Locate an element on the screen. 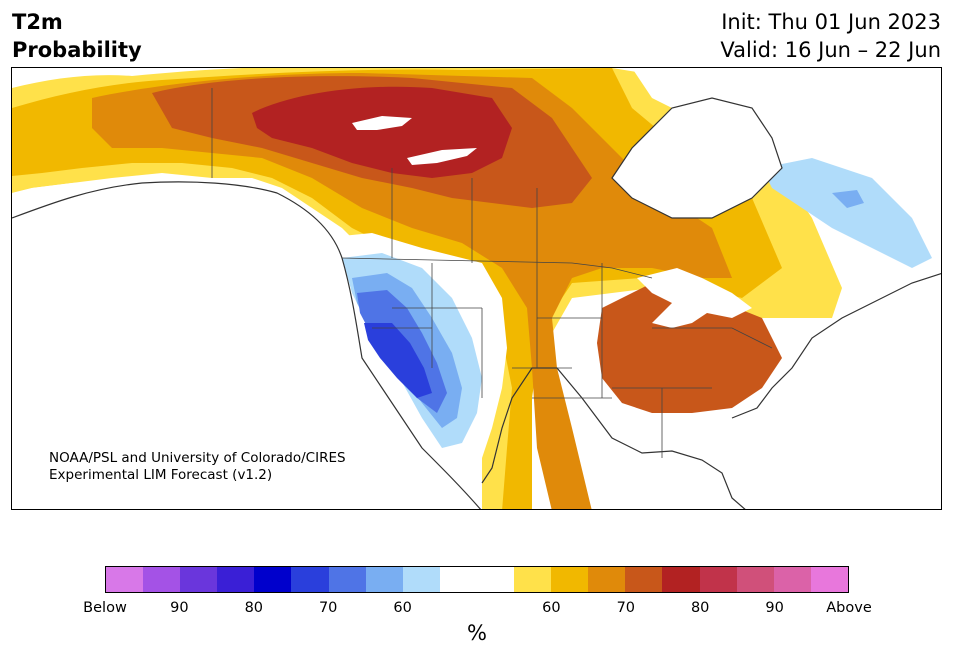 The height and width of the screenshot is (659, 953). init-date: Init: Thu 01 Jun 2023 is located at coordinates (831, 22).